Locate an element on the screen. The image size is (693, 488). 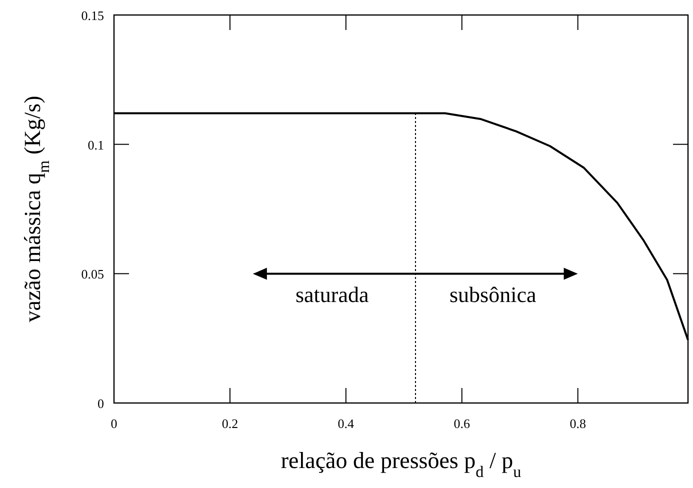
x-tick-label: 0.2 is located at coordinates (230, 423).